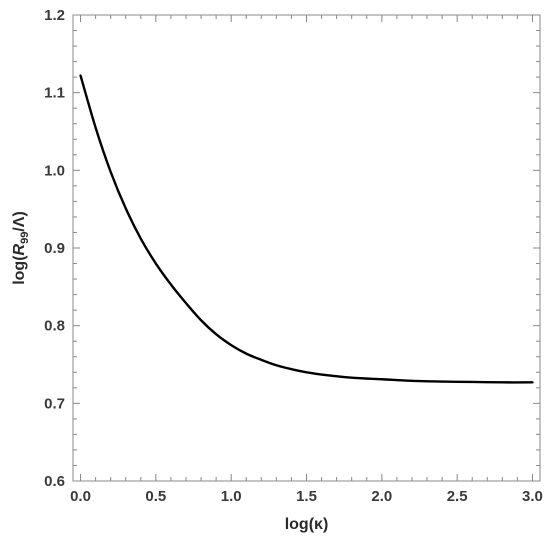 The height and width of the screenshot is (552, 550). I want to click on y-tick-label: 1.0, so click(54, 170).